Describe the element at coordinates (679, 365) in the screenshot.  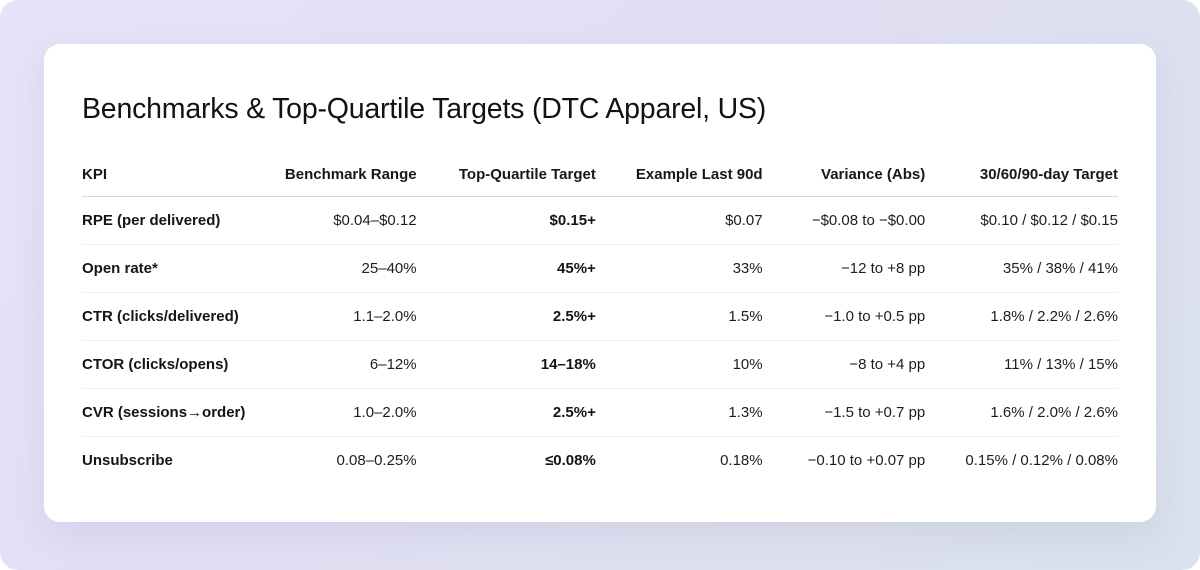
I see `table-cell: 10%` at that location.